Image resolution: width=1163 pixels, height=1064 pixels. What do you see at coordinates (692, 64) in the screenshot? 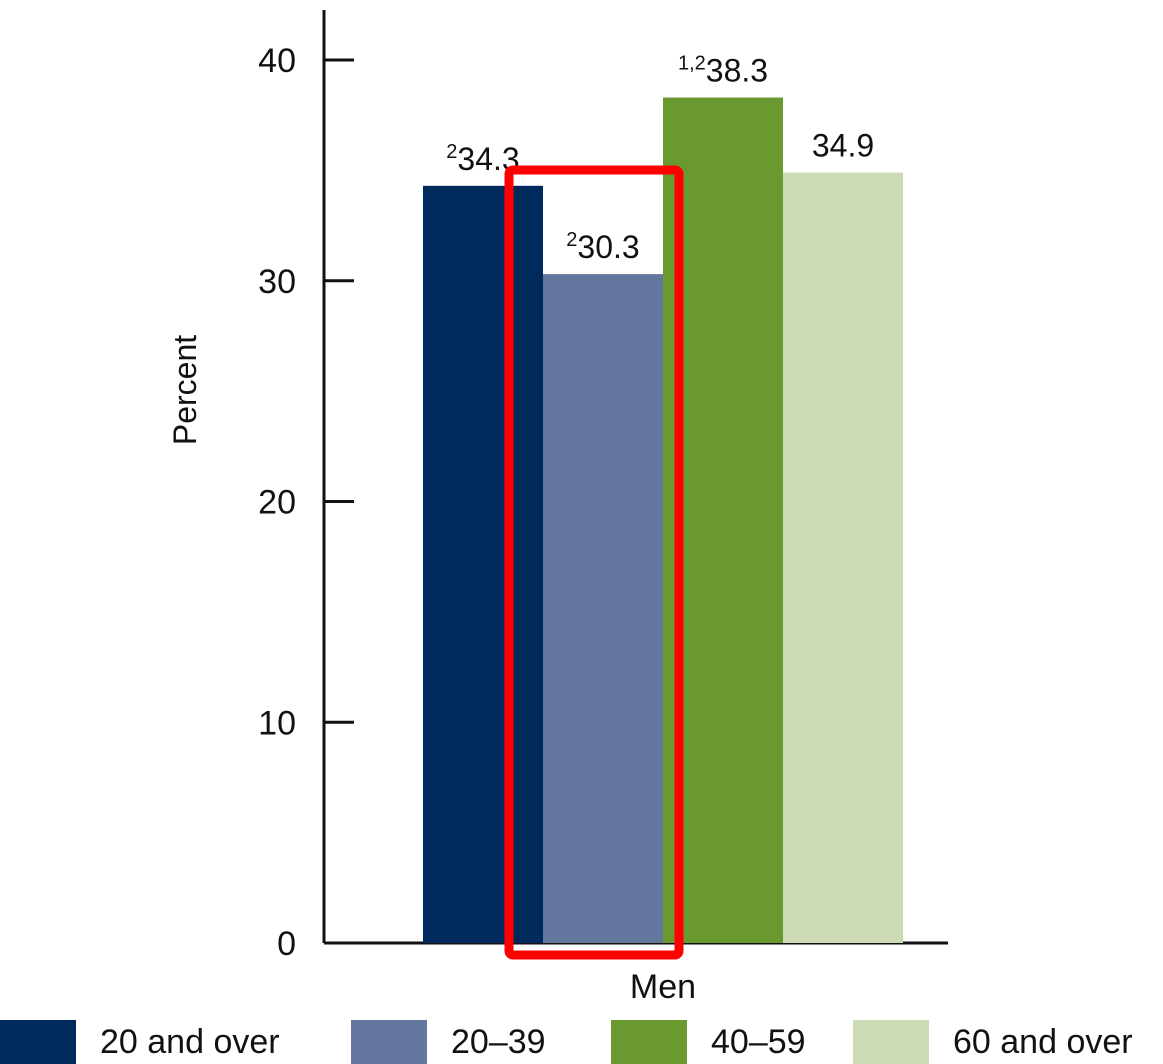
I see `data-label-footnote: 1,2` at bounding box center [692, 64].